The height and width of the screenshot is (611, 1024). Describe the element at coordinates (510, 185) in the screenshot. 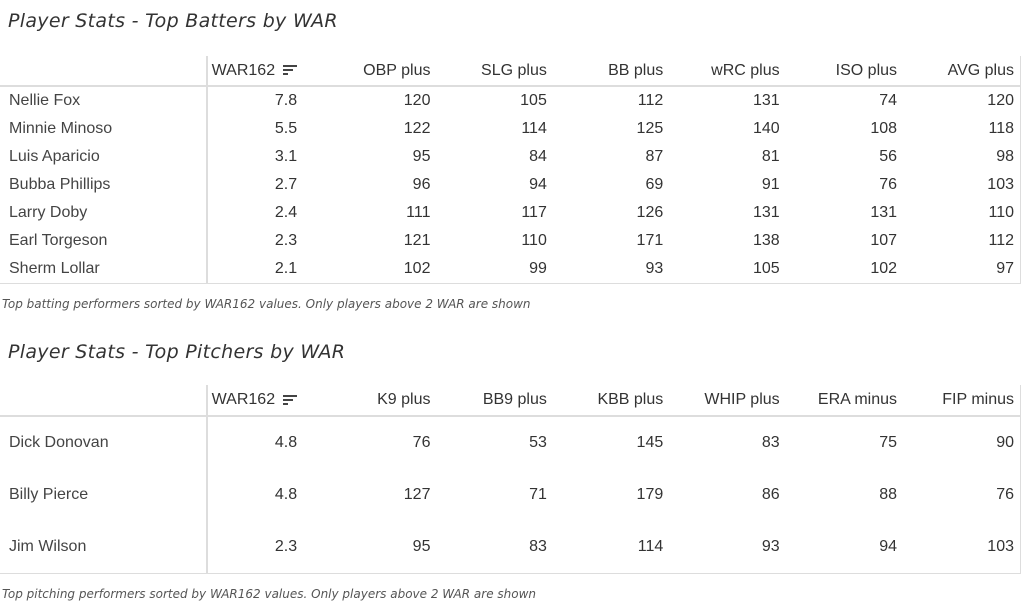

I see `table-row: Bubba Phillips 2.7 96 94 69 91 76 103` at that location.